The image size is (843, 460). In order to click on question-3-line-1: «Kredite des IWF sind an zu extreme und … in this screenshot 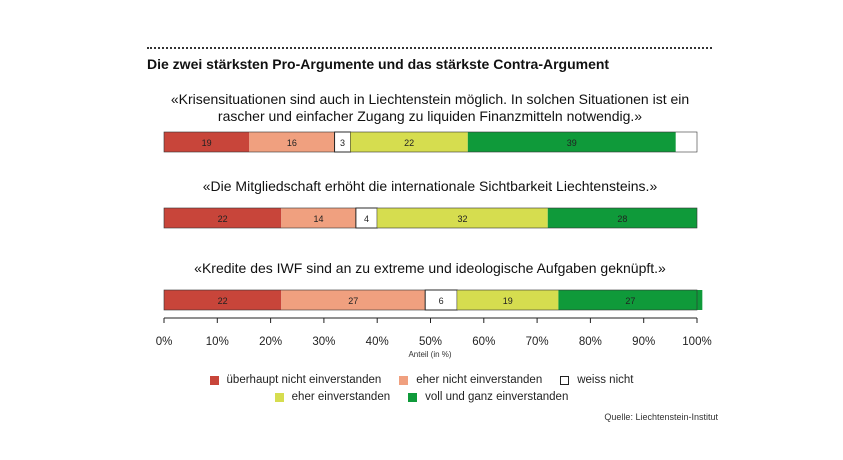, I will do `click(430, 268)`.